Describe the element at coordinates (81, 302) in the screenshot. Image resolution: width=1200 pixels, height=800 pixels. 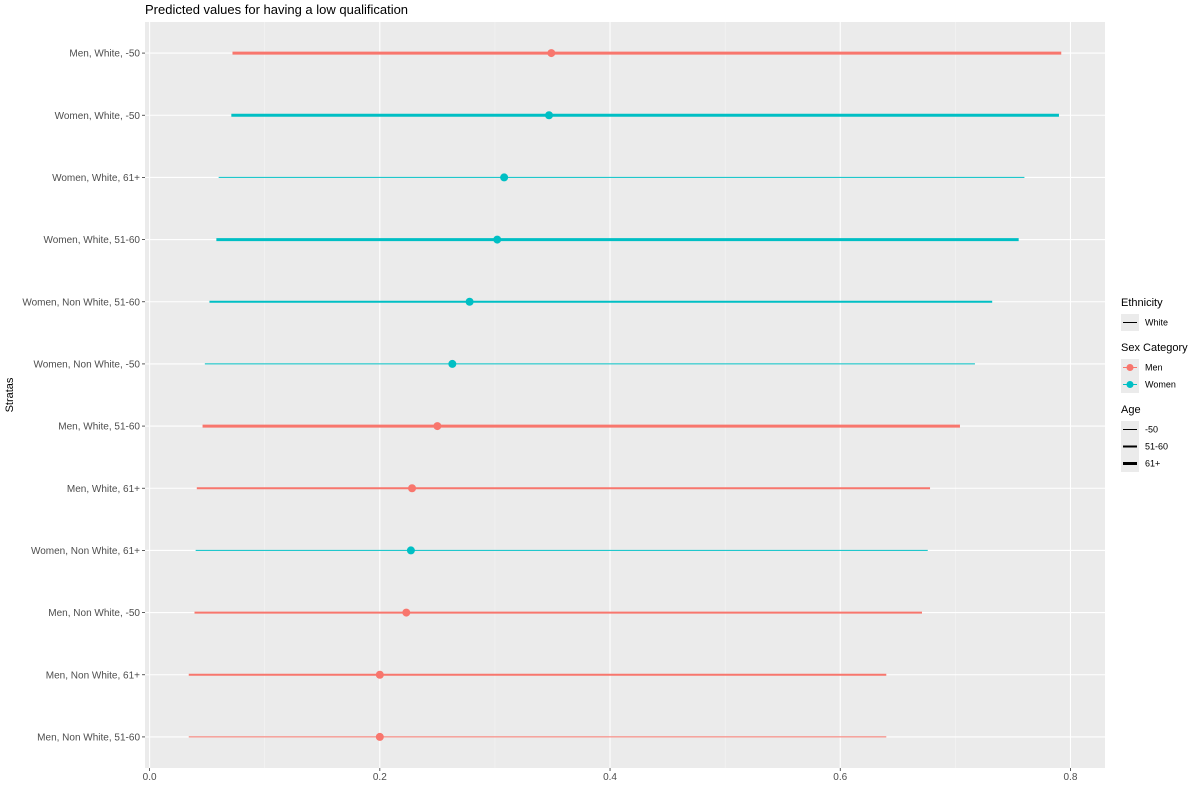
I see `y-tick-label: Women, Non White, 51-60` at that location.